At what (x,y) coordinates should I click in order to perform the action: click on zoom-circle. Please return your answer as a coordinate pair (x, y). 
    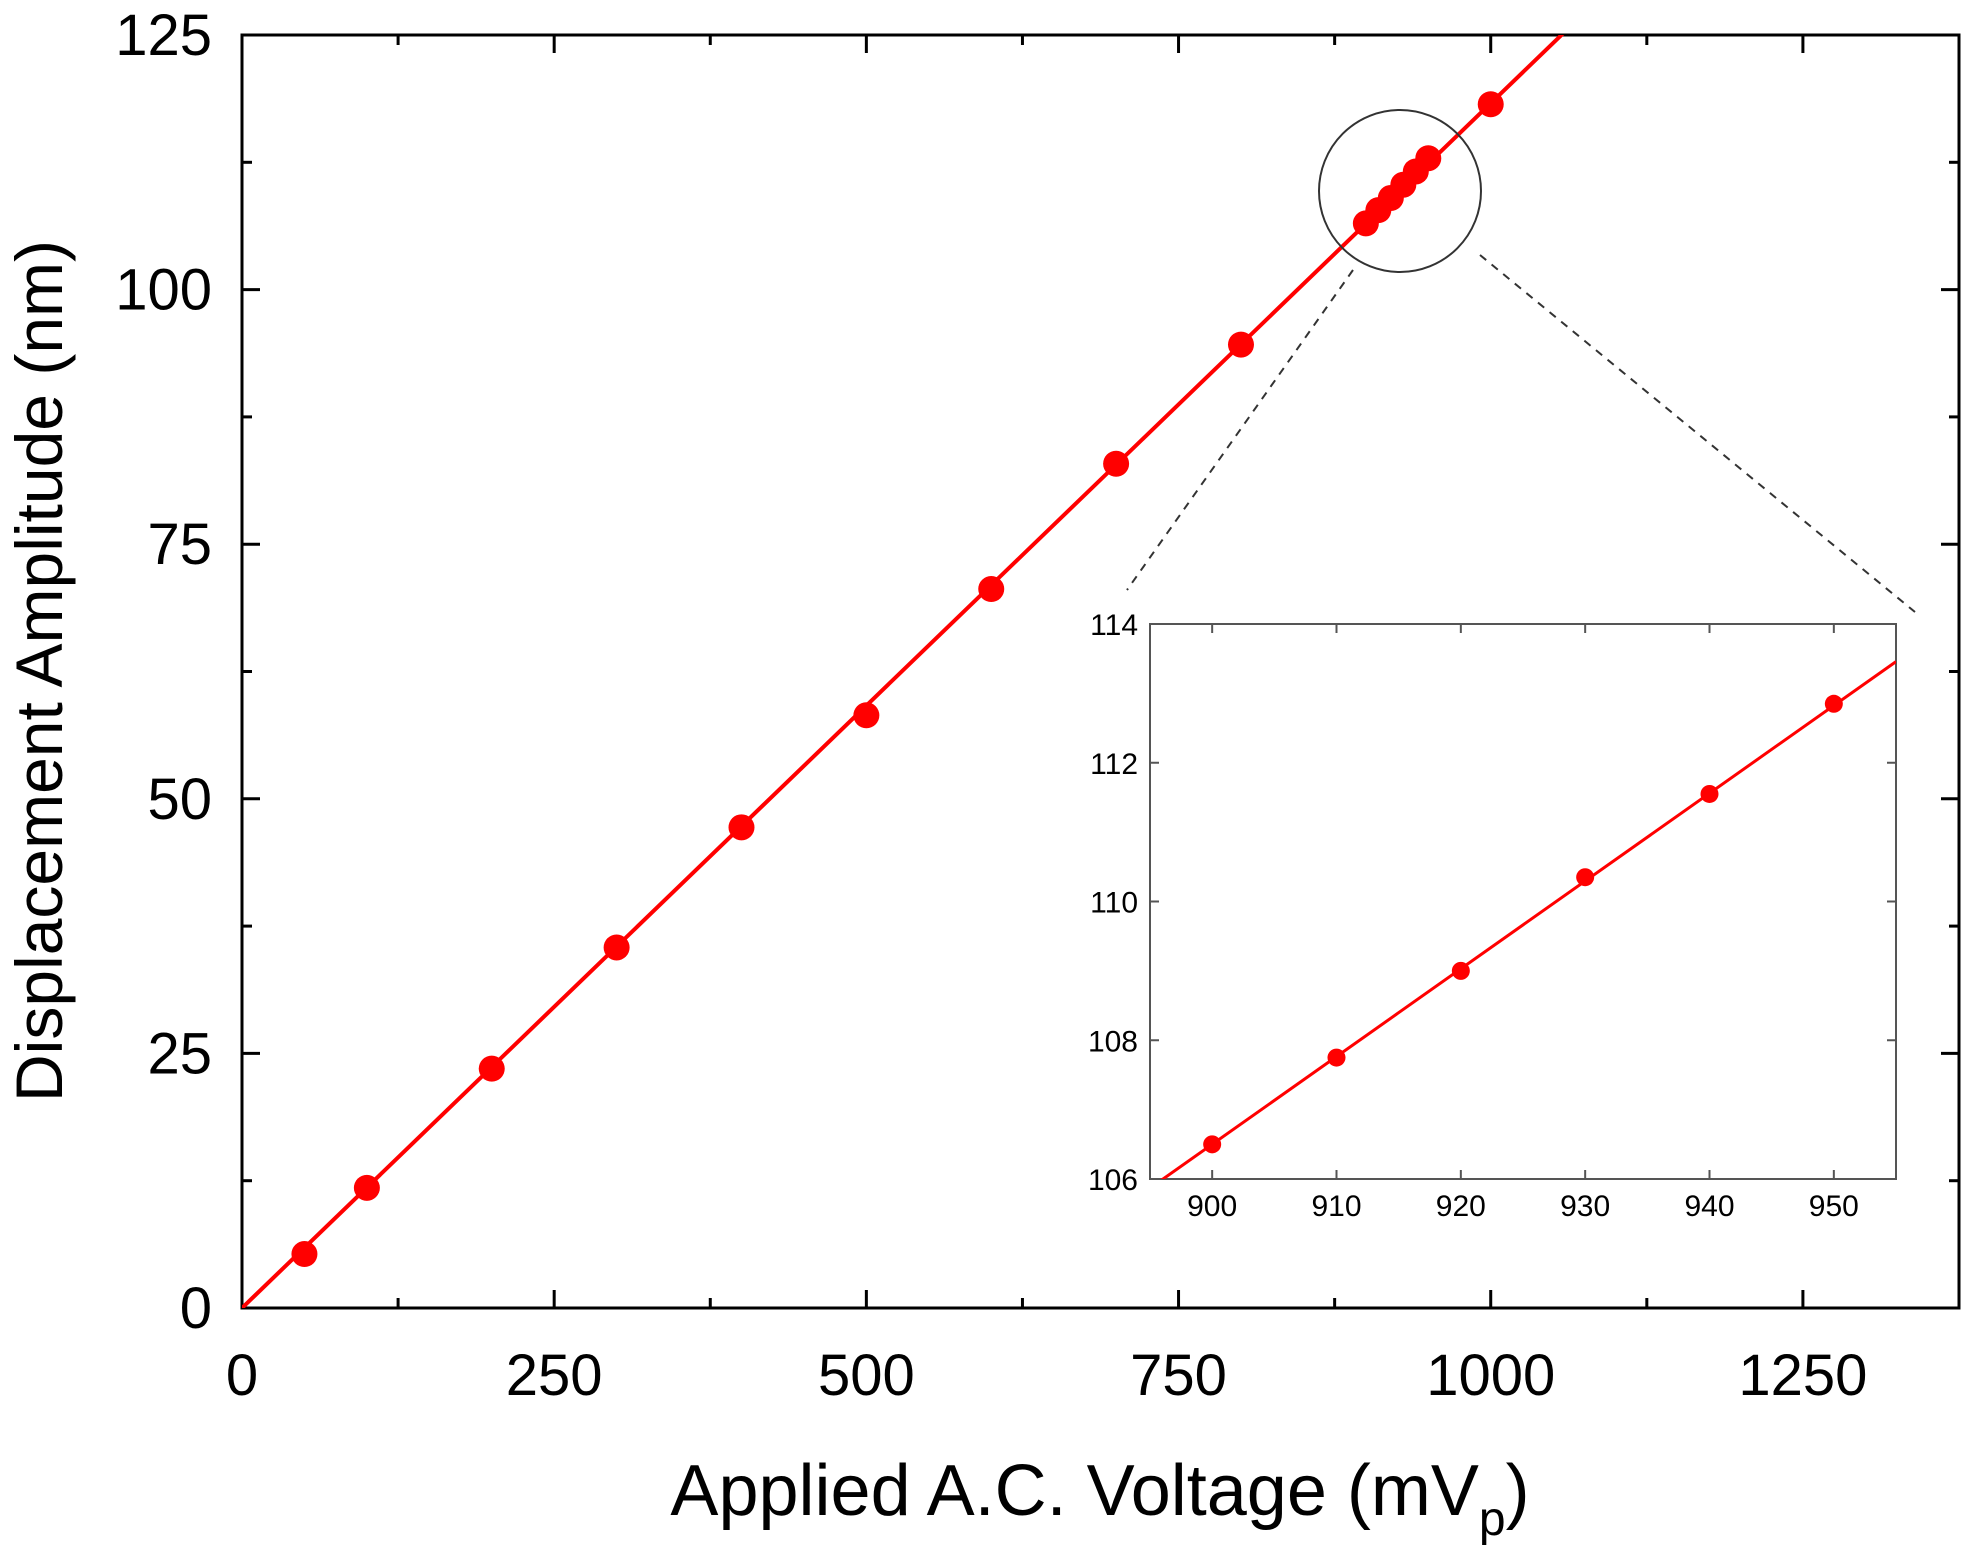
    Looking at the image, I should click on (1400, 191).